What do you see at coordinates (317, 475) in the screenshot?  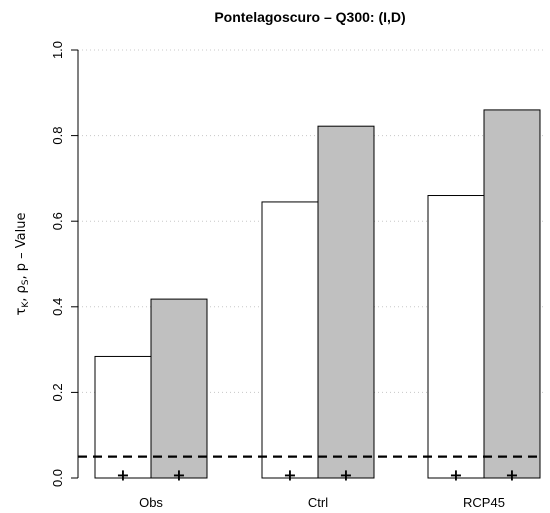 I see `p-value-markers: + + + + + +` at bounding box center [317, 475].